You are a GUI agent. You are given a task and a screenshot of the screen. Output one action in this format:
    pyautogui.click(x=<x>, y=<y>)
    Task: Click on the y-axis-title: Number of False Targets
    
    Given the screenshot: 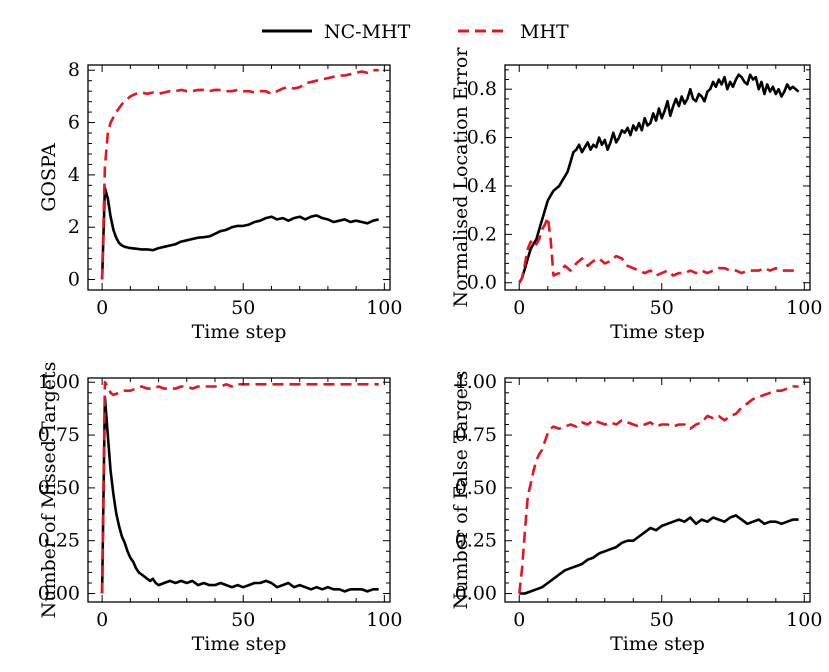 What is the action you would take?
    pyautogui.click(x=461, y=490)
    